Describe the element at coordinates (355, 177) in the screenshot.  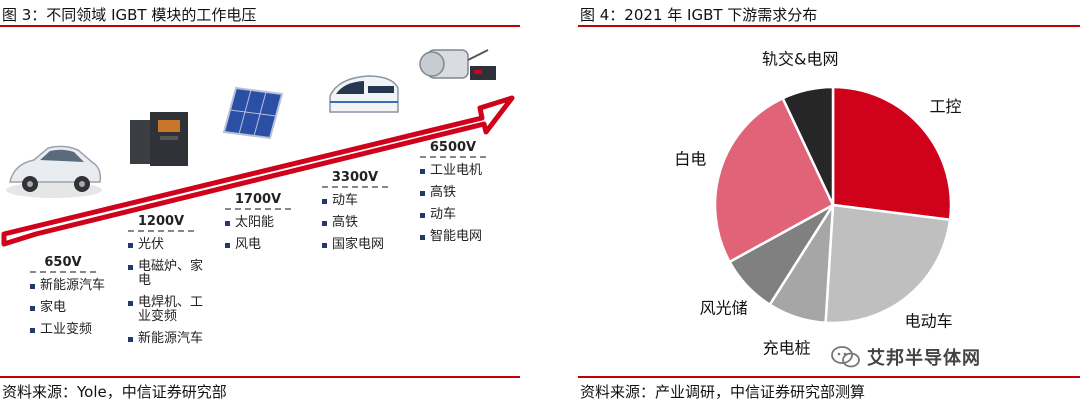
I see `voltage-label: 3300V` at that location.